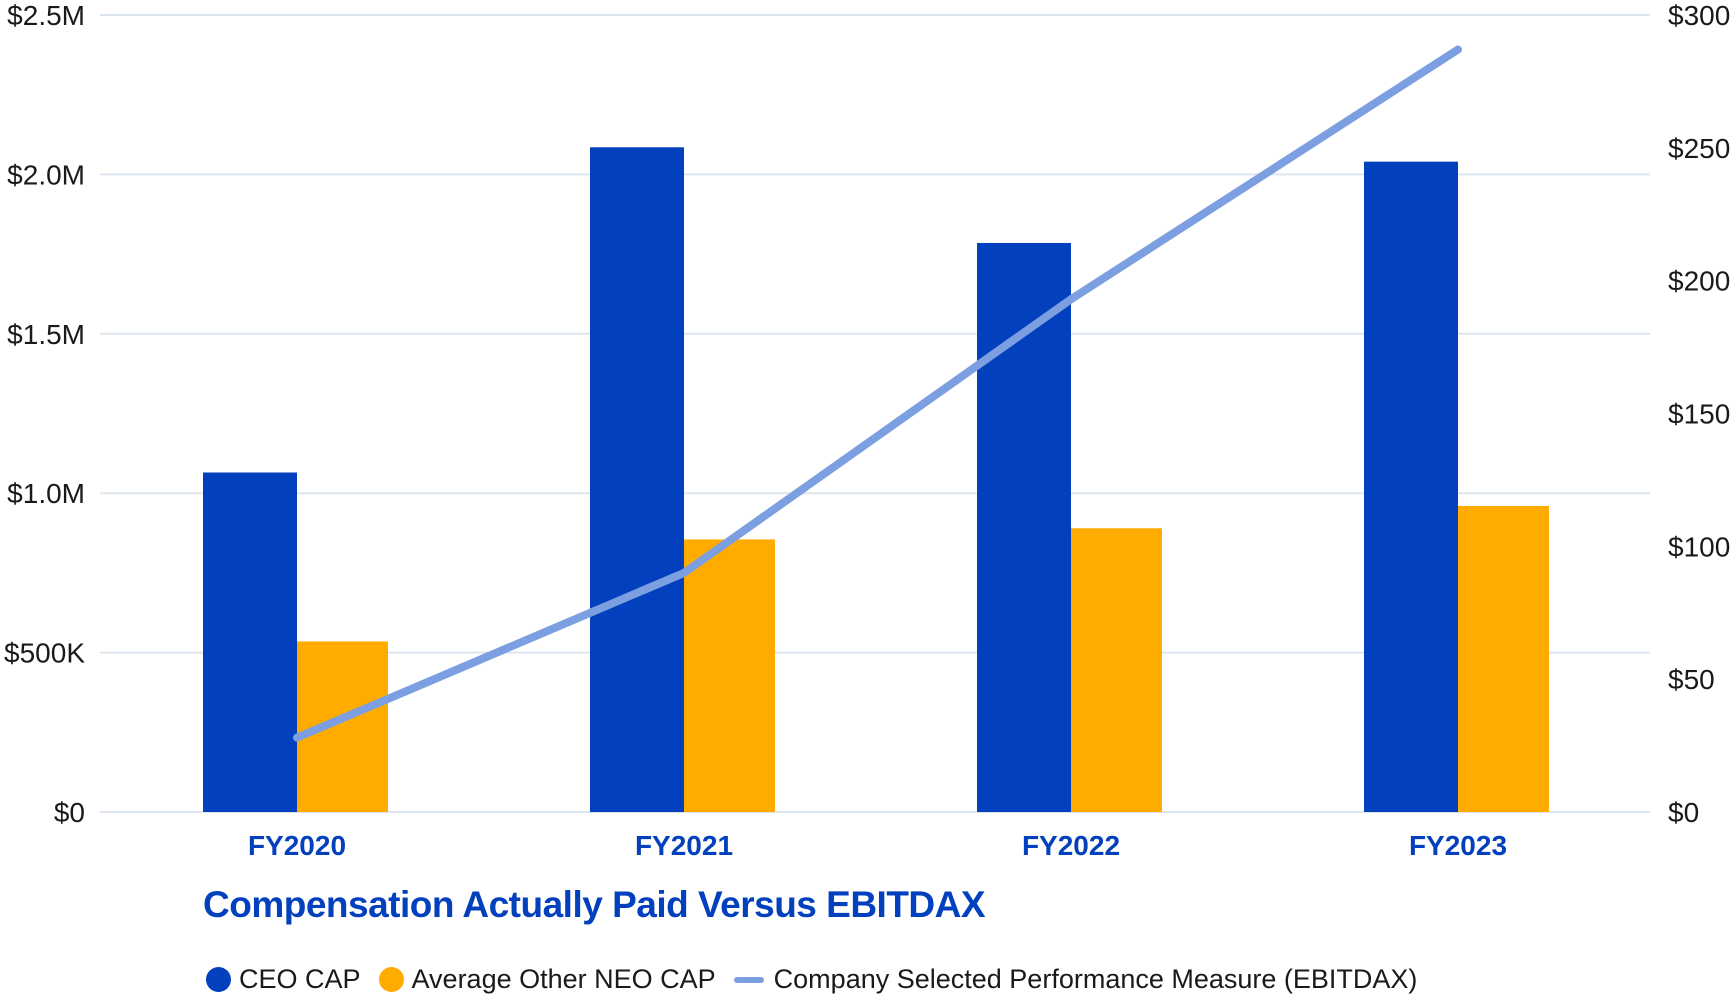  I want to click on right-tick-label: $0, so click(1683, 812).